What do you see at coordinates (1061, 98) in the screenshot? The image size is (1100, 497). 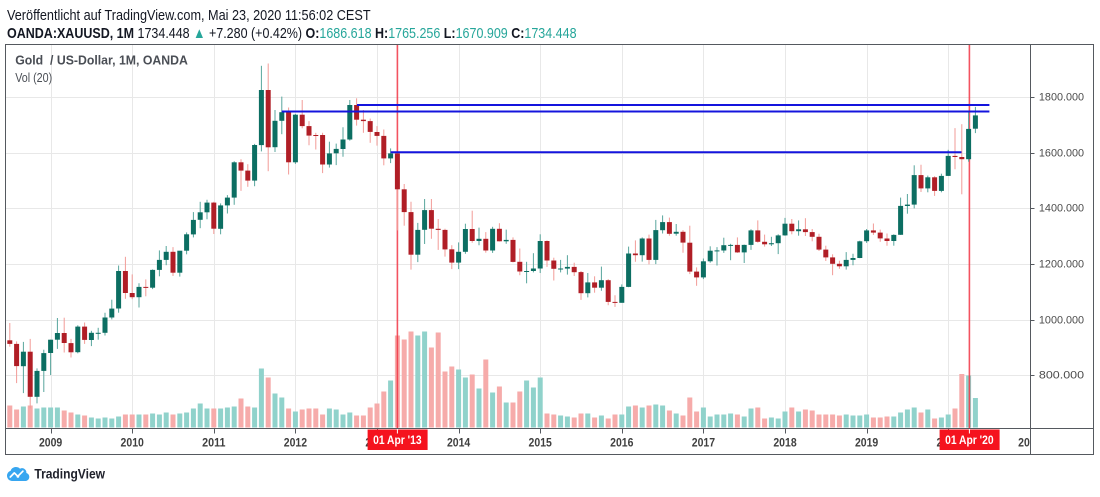 I see `svg-text: 1800.000` at bounding box center [1061, 98].